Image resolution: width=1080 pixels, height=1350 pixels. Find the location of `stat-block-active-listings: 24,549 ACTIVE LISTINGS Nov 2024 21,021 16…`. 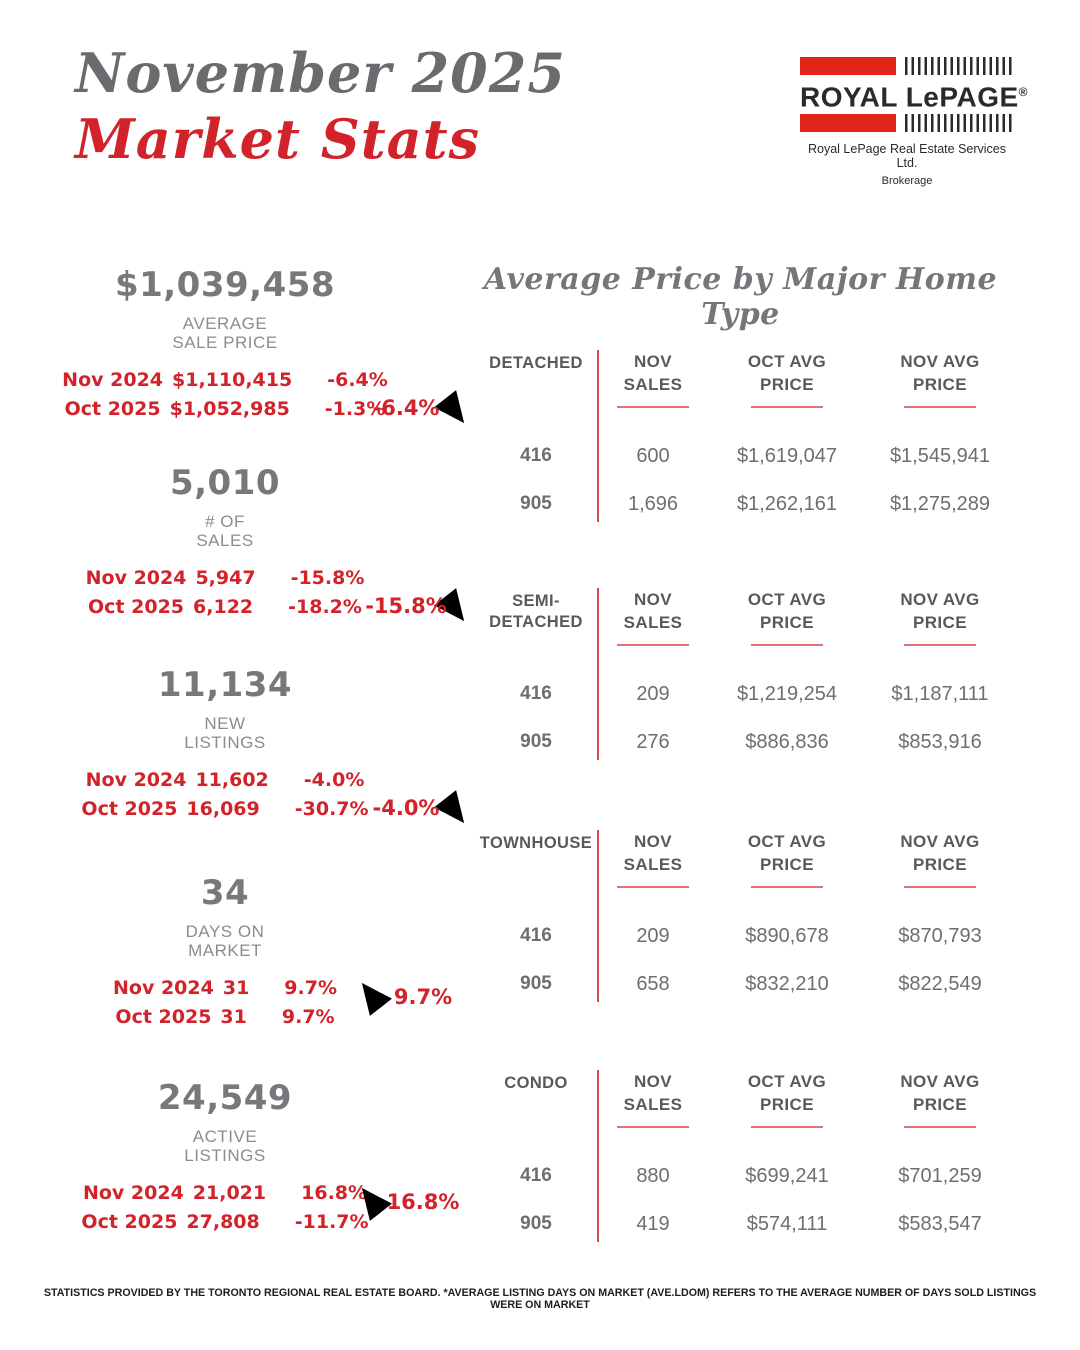

stat-block-active-listings: 24,549 ACTIVE LISTINGS Nov 2024 21,021 16… is located at coordinates (250, 1155).